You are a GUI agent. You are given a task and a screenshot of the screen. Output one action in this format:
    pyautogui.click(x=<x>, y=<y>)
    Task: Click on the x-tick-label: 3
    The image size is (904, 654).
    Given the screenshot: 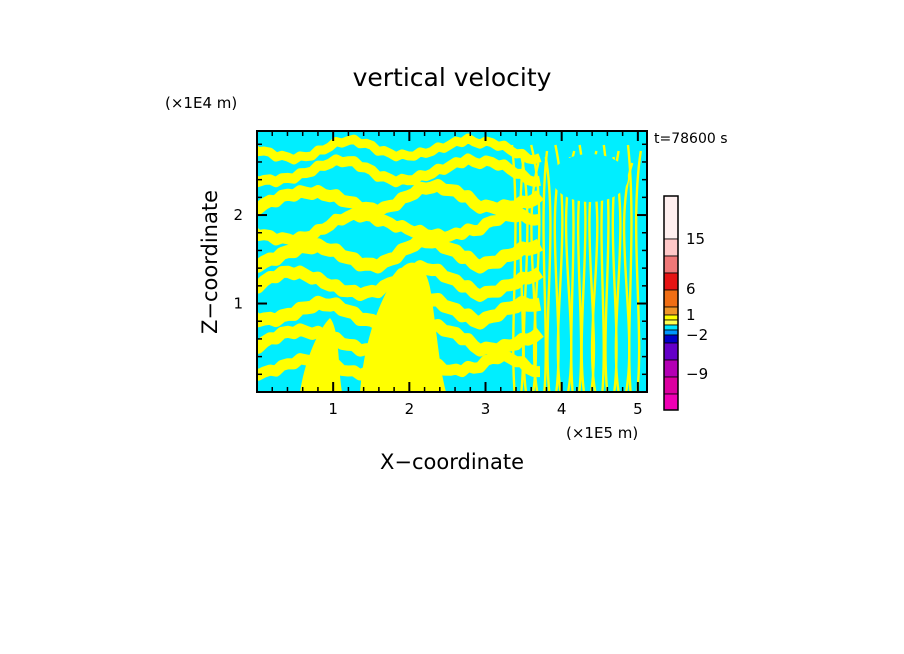 What is the action you would take?
    pyautogui.click(x=486, y=409)
    